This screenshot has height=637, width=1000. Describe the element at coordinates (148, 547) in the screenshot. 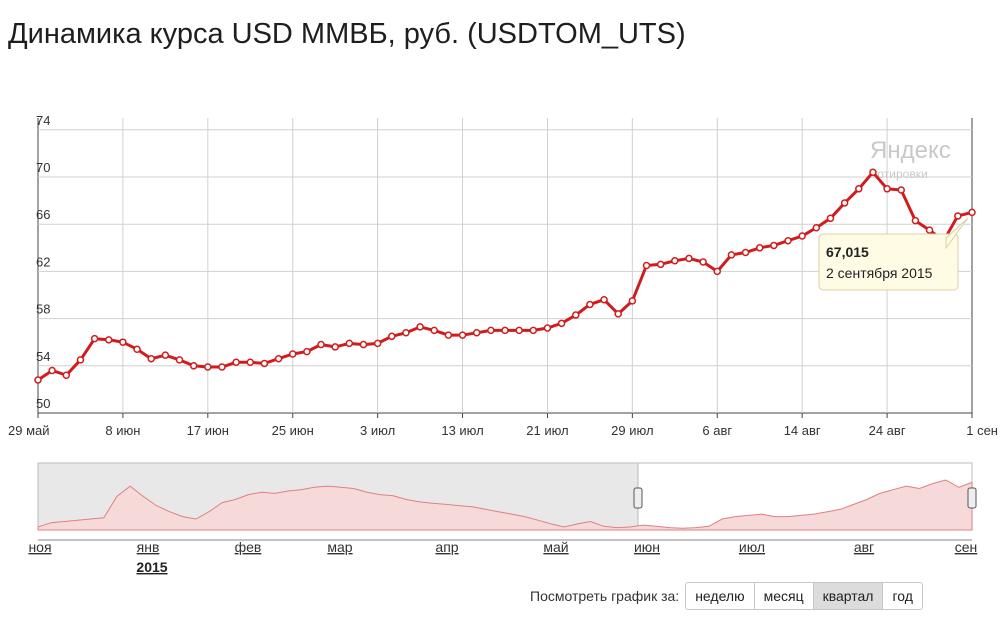

I see `navigator-month-label: янв` at that location.